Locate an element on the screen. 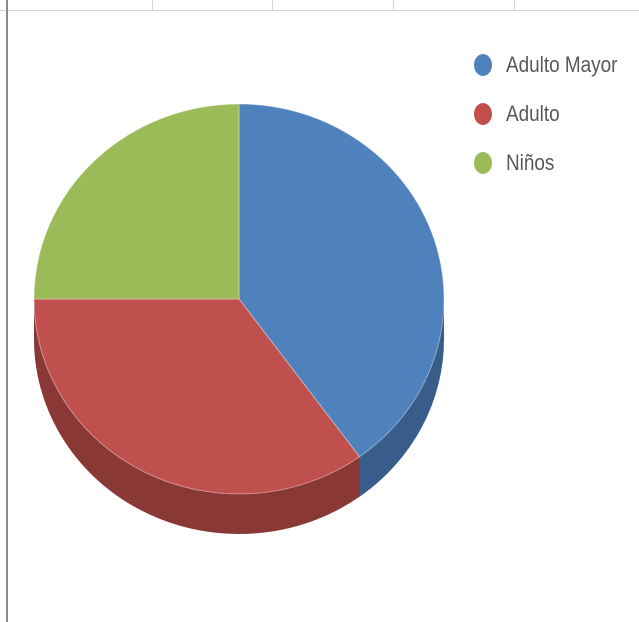 The image size is (639, 622). legend-label: Adulto Mayor is located at coordinates (562, 64).